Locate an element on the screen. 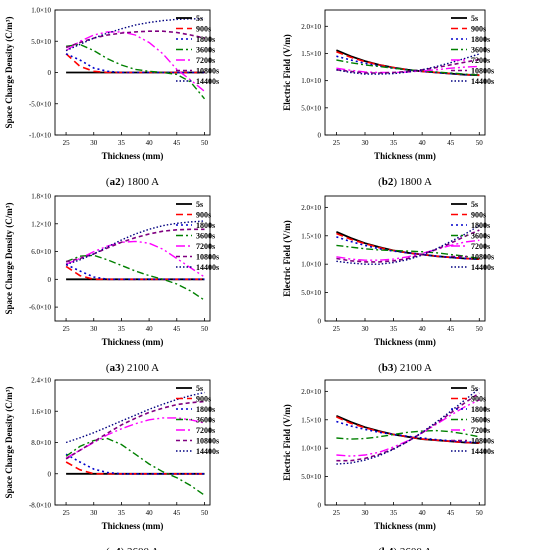 This screenshot has height=550, width=546. y-tick-label: -5.0×10 is located at coordinates (40, 104).